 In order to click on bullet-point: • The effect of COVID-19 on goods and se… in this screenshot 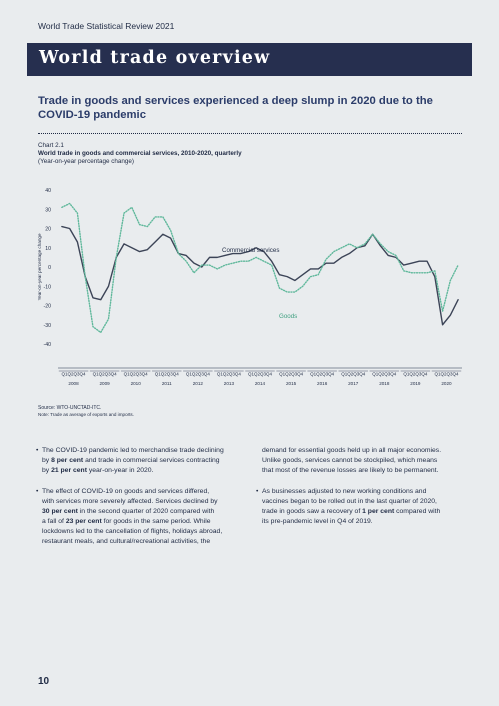, I will do `click(144, 517)`.